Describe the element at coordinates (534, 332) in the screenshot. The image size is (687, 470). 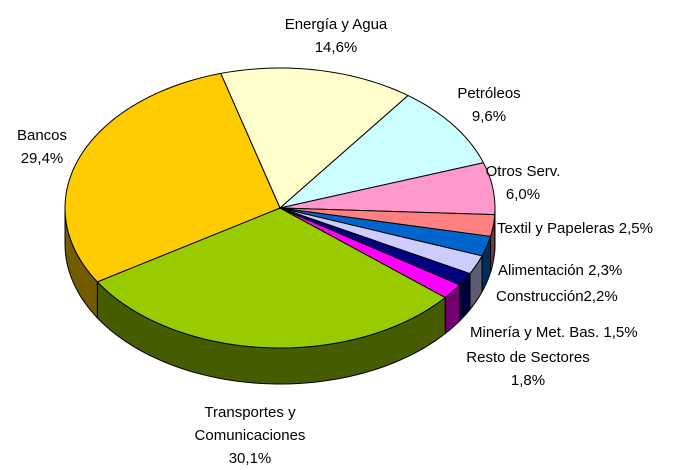
I see `category-label: Minería y Met. Bas.` at that location.